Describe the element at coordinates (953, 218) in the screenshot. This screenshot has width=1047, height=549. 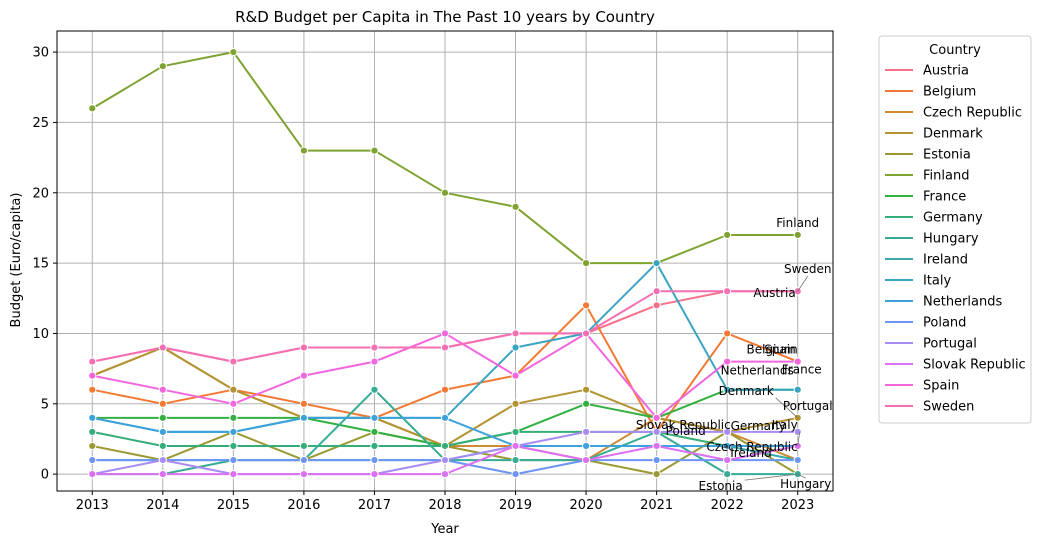
I see `legend-label: Germany` at that location.